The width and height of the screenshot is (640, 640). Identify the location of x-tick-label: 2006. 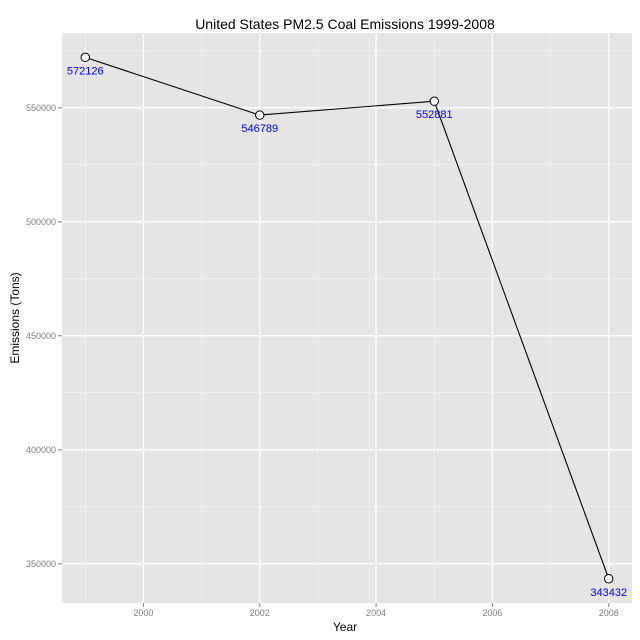
(492, 613).